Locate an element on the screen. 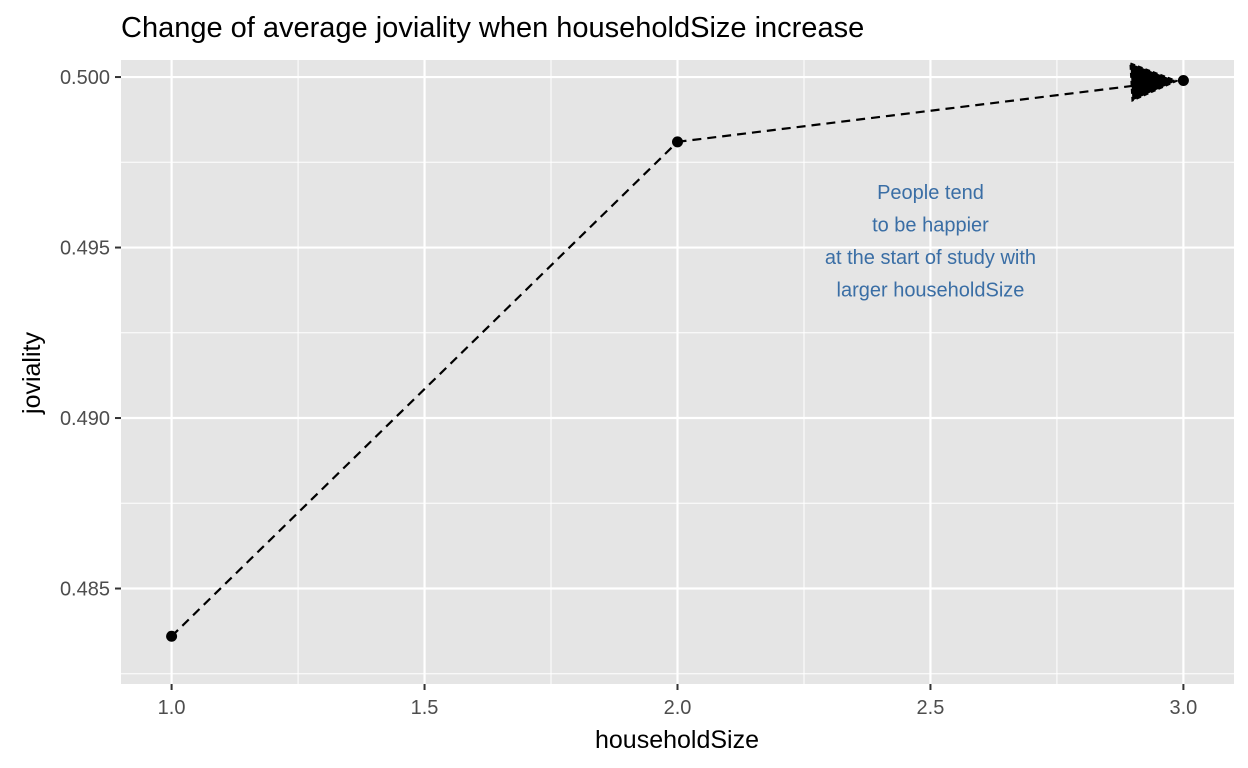 The height and width of the screenshot is (768, 1248). x-tick-label: 3.0 is located at coordinates (1184, 708).